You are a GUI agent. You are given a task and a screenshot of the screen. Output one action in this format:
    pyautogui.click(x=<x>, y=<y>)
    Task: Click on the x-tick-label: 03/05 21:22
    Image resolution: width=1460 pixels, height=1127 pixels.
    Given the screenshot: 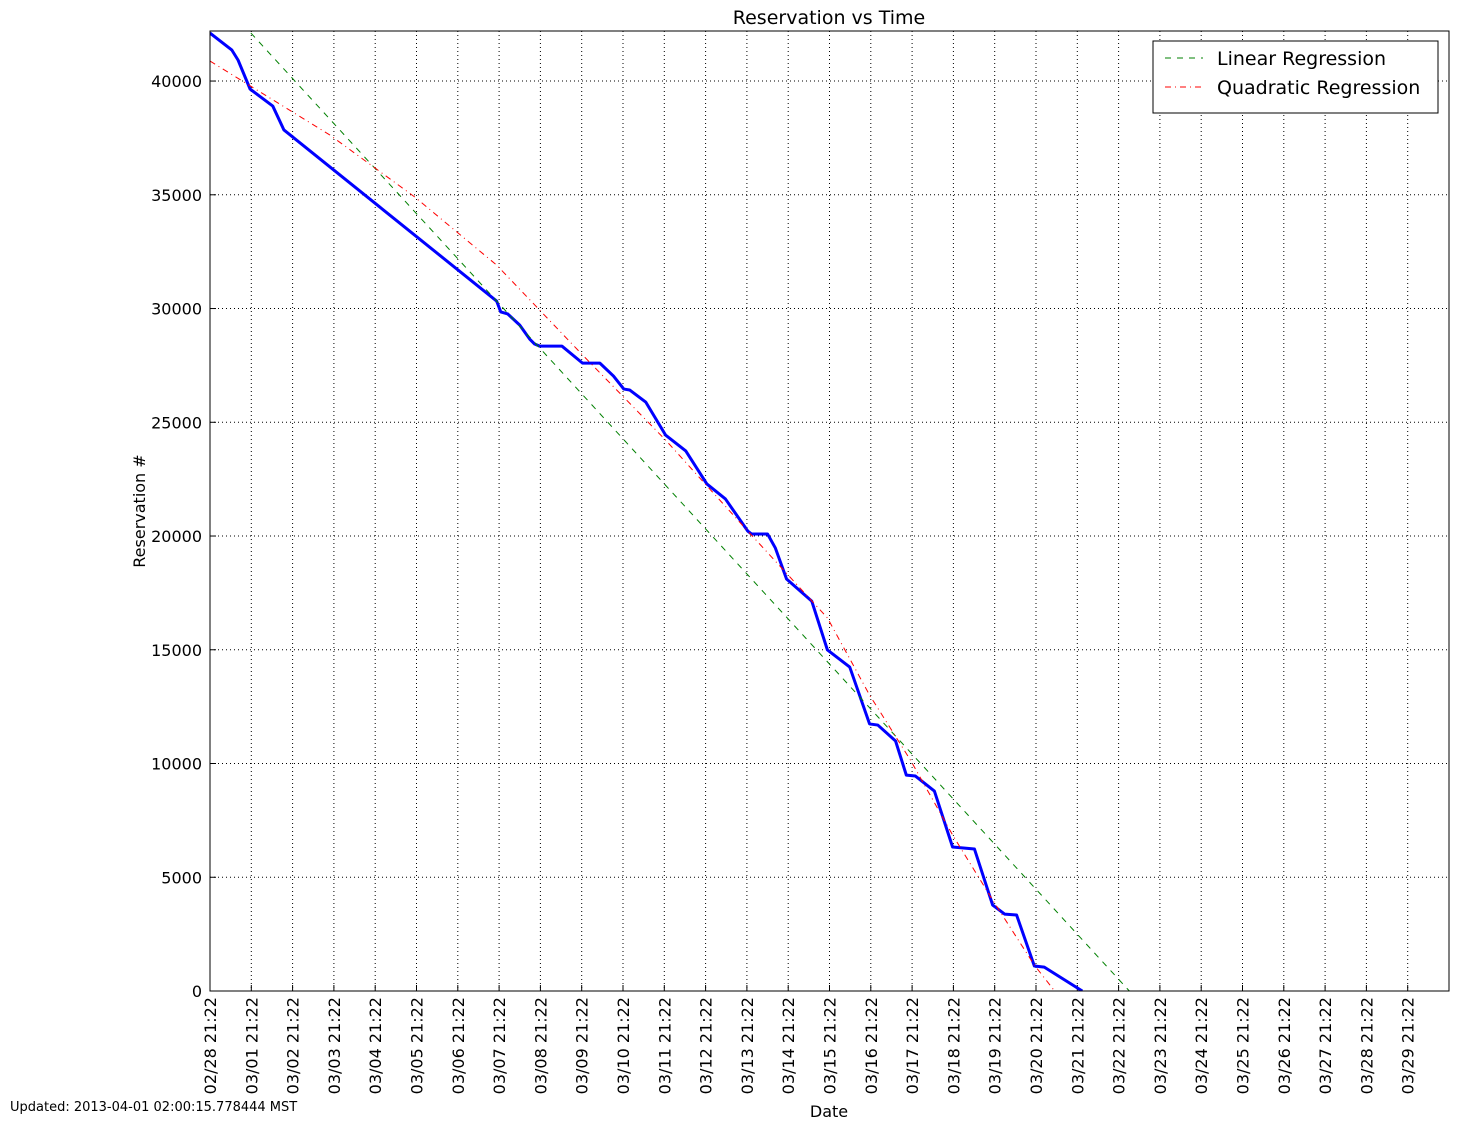 What is the action you would take?
    pyautogui.click(x=417, y=1045)
    